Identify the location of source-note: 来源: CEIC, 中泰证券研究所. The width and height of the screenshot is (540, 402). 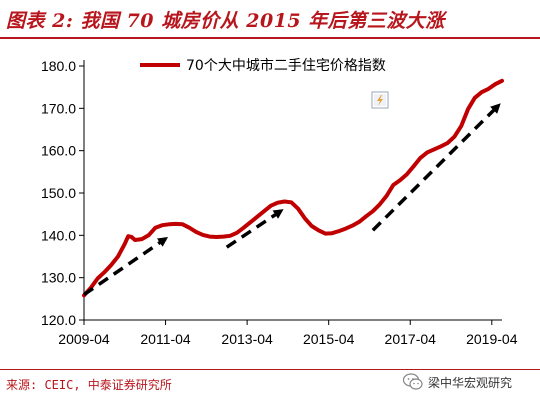
(89, 385).